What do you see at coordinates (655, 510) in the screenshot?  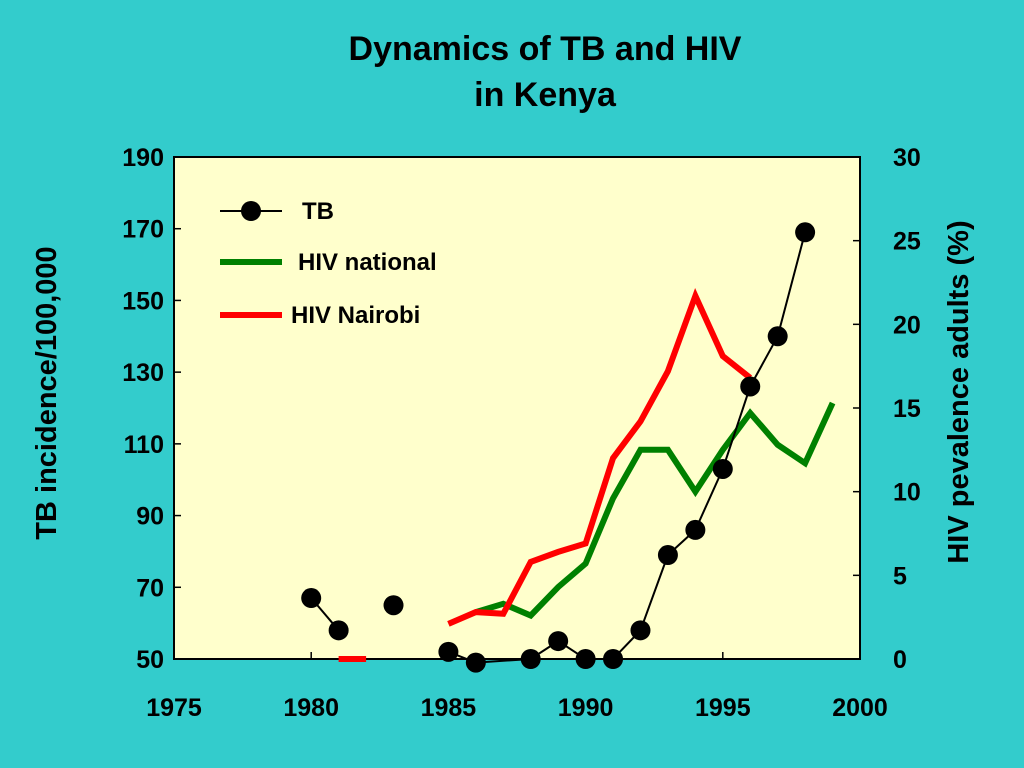 I see `series-line-hiv-national` at bounding box center [655, 510].